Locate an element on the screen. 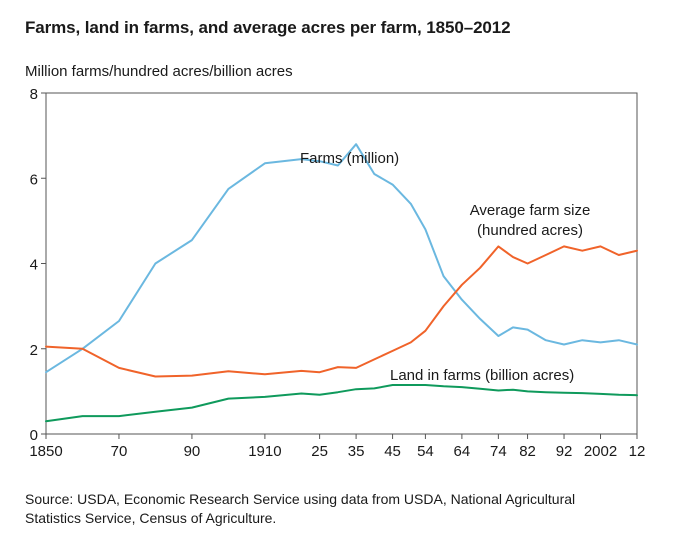  x-tick-label-12: 12 is located at coordinates (637, 451).